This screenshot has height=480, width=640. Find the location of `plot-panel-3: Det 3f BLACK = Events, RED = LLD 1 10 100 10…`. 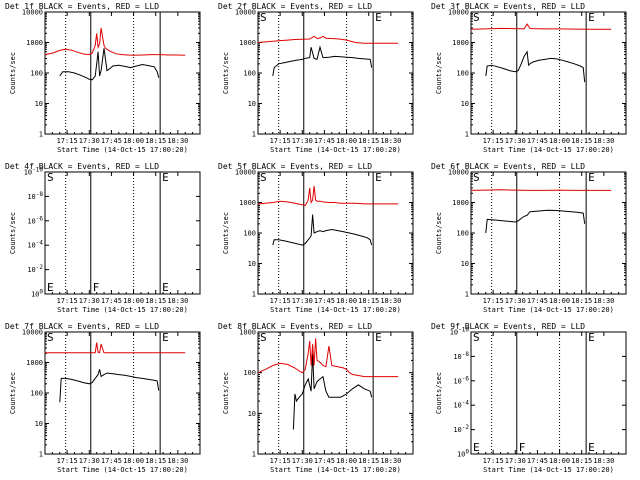

plot-panel-3: Det 3f BLACK = Events, RED = LLD 1 10 100 10… is located at coordinates (529, 78).